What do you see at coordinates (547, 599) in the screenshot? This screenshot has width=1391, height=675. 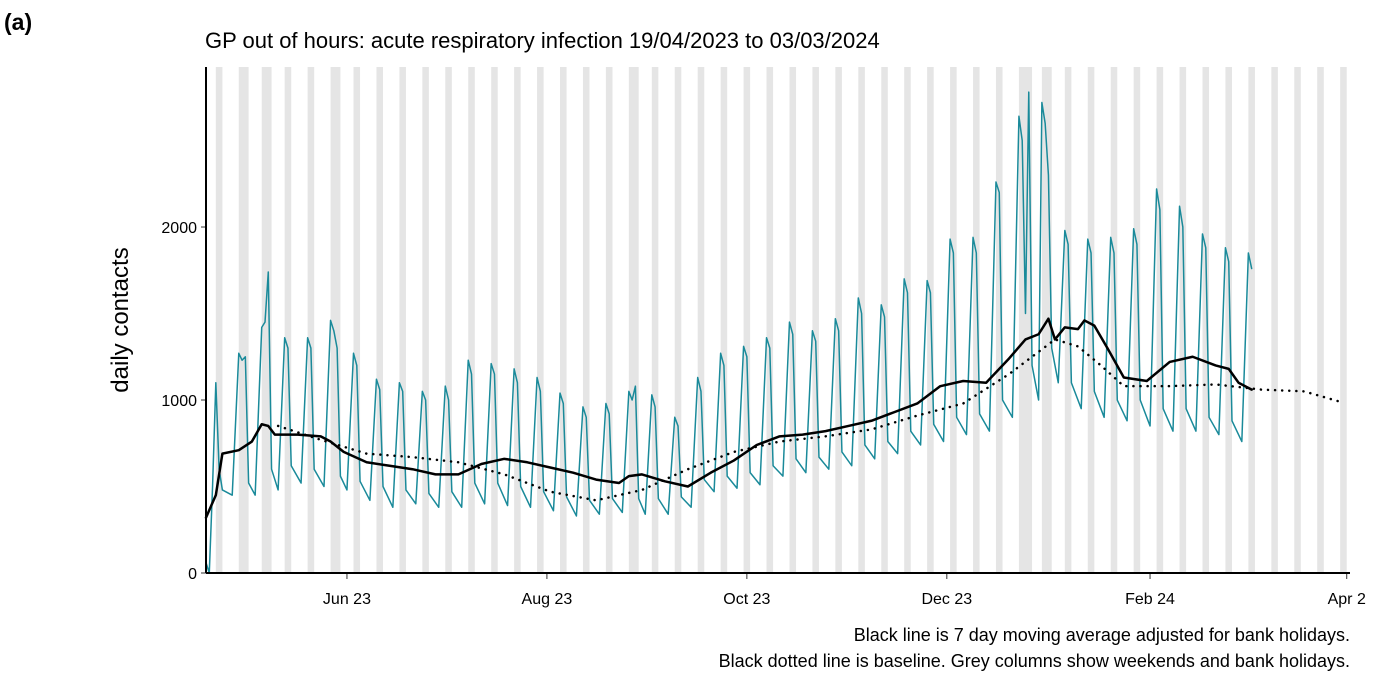 I see `x-tick-label: Aug 23` at bounding box center [547, 599].